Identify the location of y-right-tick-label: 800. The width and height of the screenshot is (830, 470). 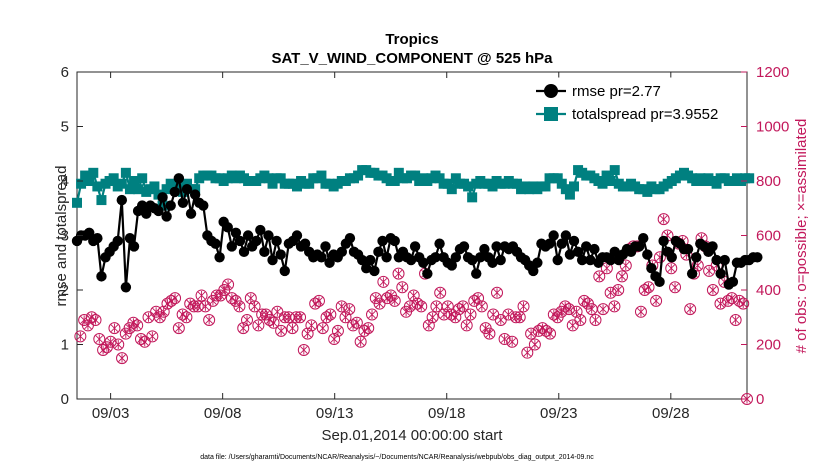
(768, 181).